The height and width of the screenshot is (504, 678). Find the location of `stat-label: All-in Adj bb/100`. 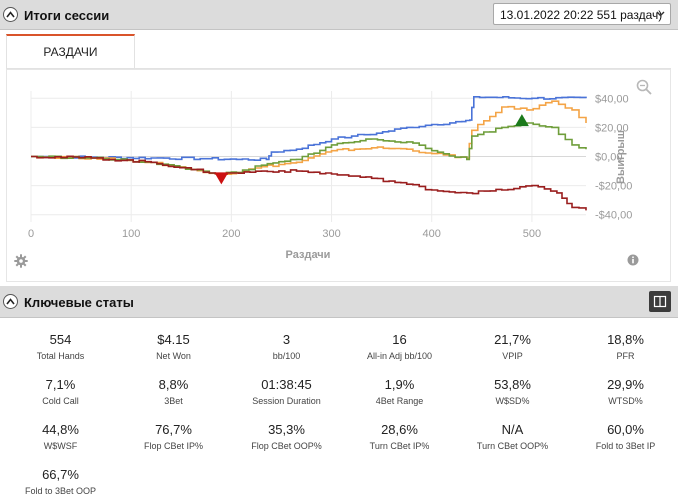

stat-label: All-in Adj bb/100 is located at coordinates (399, 356).